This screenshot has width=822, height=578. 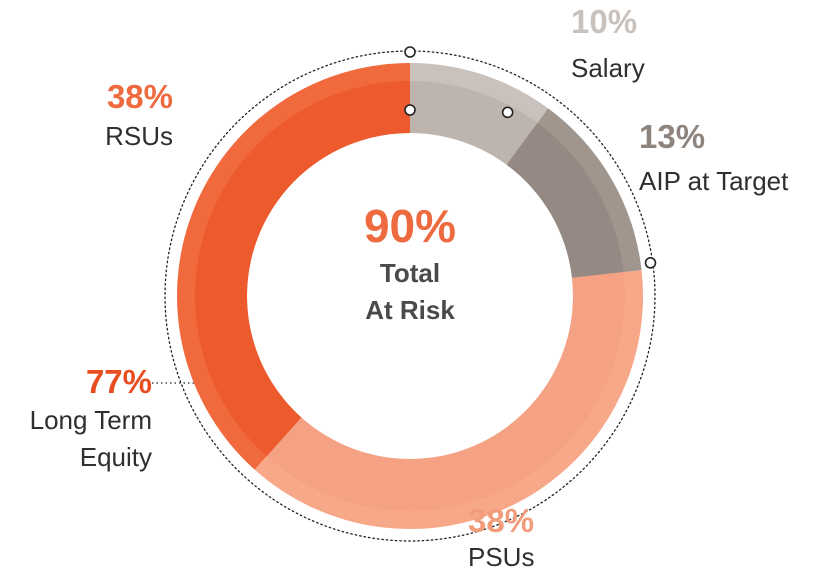 I want to click on aip-slice-inner, so click(x=565, y=200).